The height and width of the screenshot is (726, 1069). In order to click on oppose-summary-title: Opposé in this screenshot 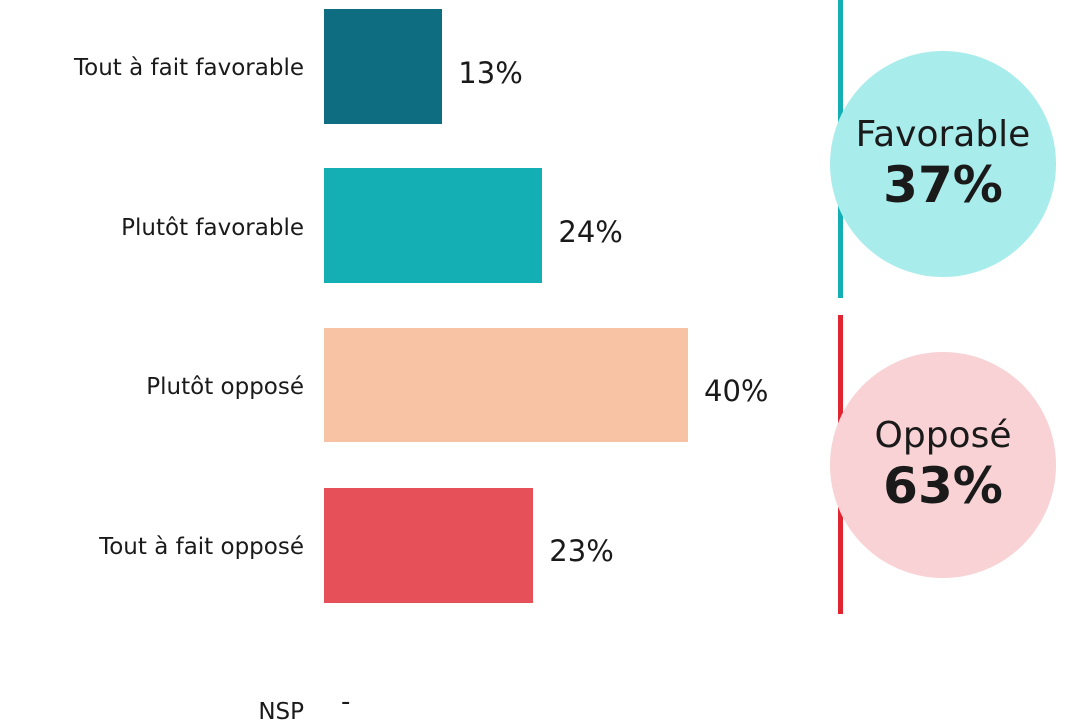, I will do `click(943, 435)`.